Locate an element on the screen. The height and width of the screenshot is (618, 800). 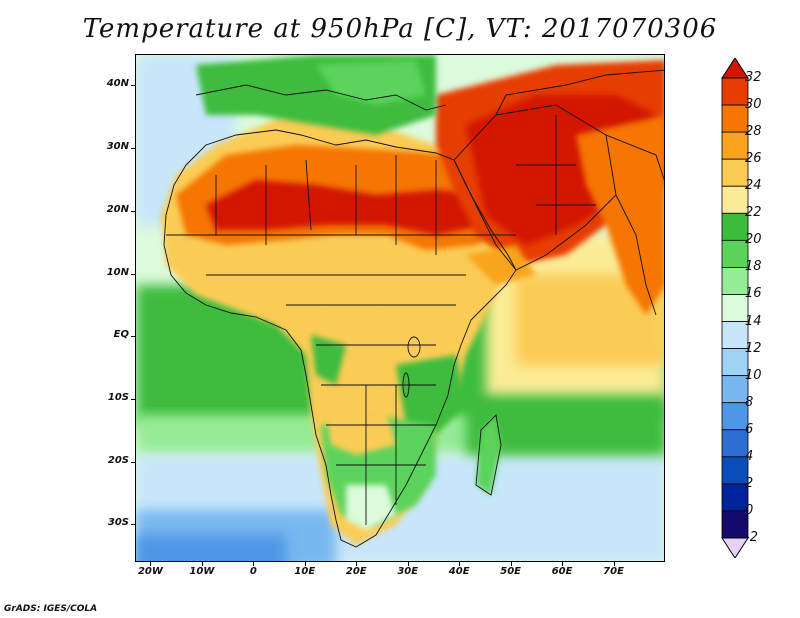
lon-tick-label: 70E is located at coordinates (613, 571).